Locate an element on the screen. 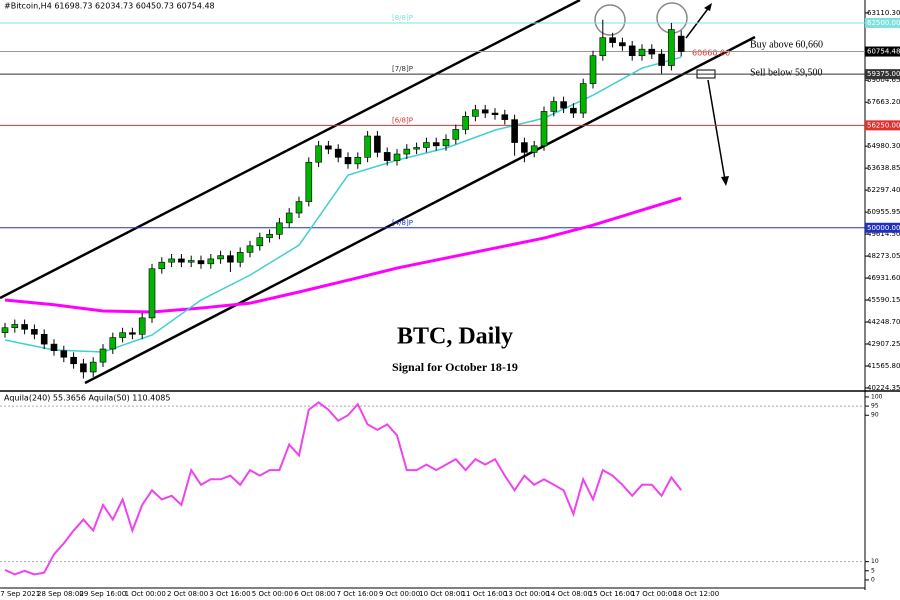 This screenshot has width=900, height=600. y-tick-label: 46931.60 is located at coordinates (883, 278).